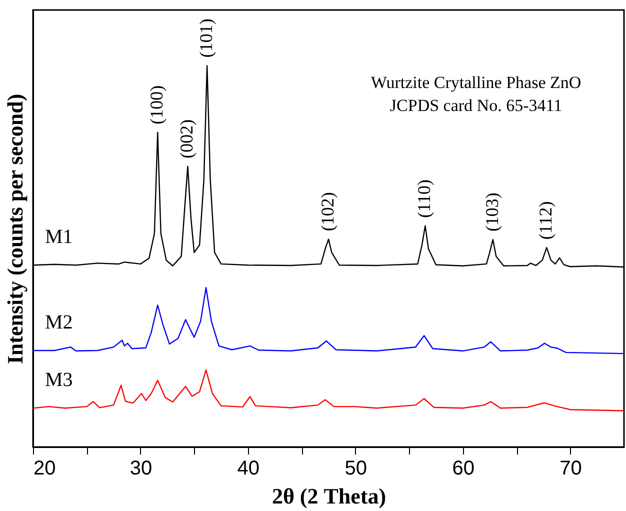 This screenshot has width=626, height=511. Describe the element at coordinates (156, 104) in the screenshot. I see `annotation: (100)` at that location.